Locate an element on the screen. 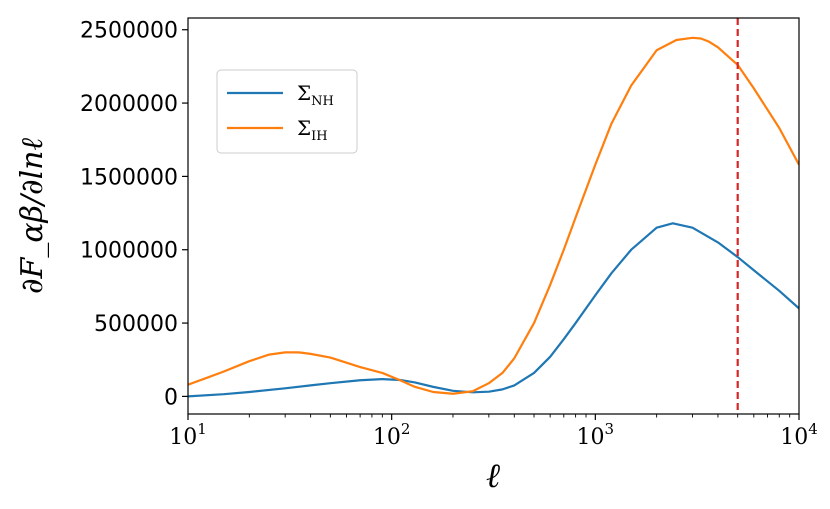  x-tick-label: 10¹ is located at coordinates (188, 435).